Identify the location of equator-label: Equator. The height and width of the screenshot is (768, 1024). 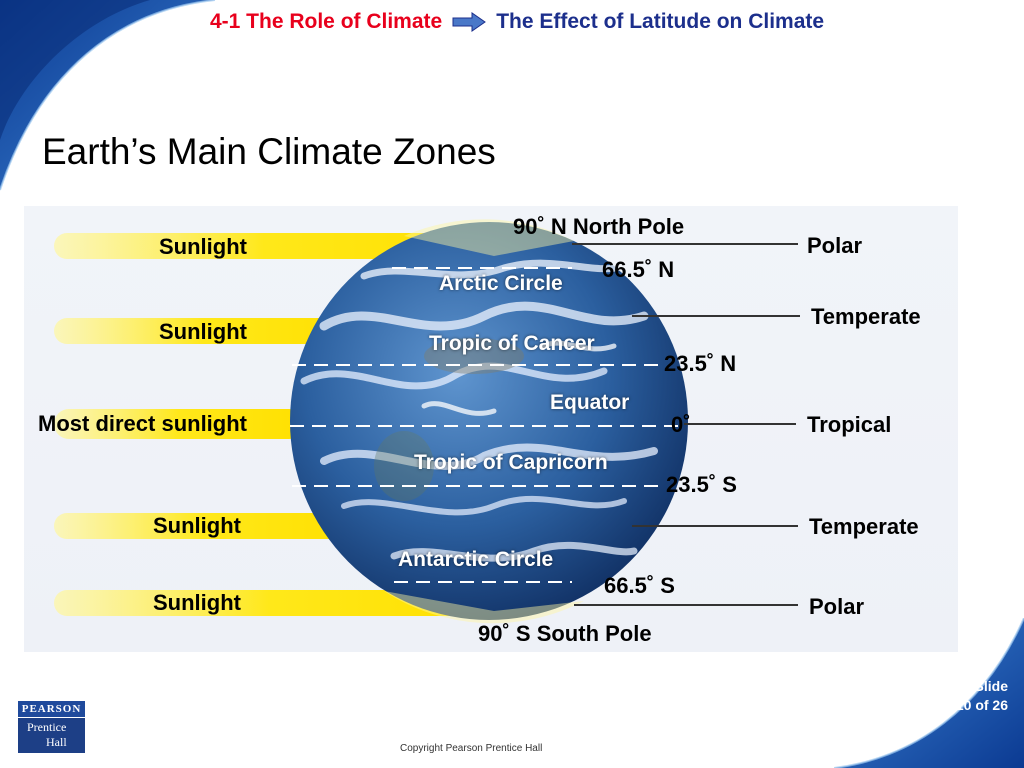
(590, 402).